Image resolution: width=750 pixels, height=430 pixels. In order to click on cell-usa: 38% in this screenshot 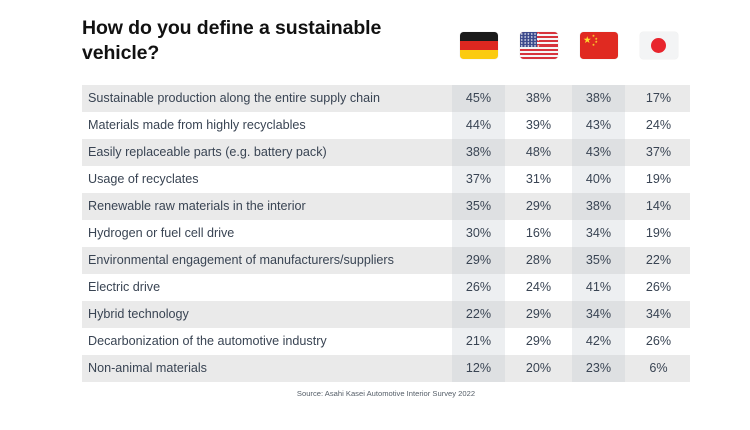, I will do `click(538, 98)`.